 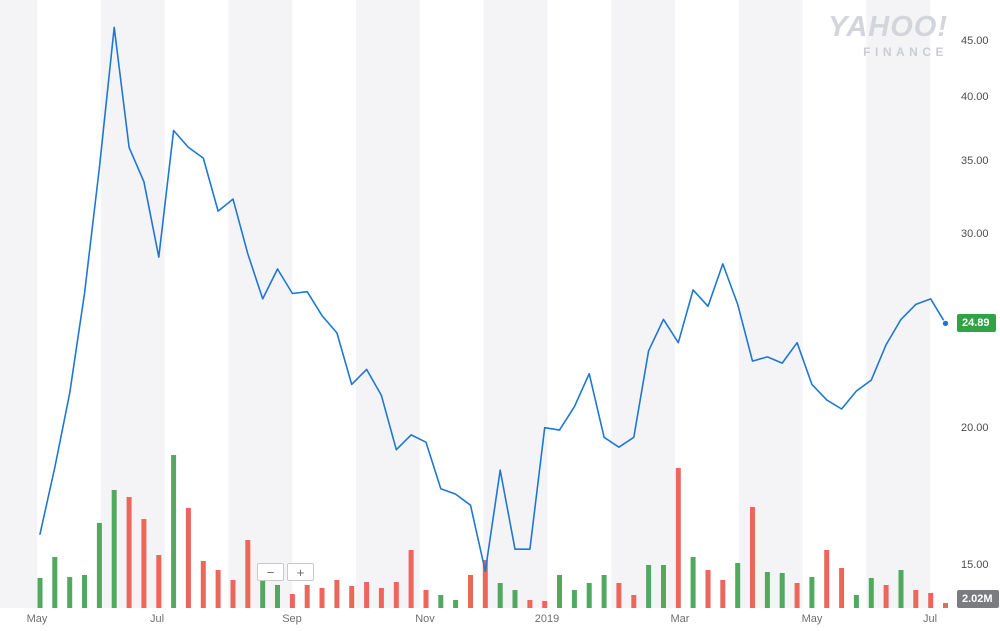 What do you see at coordinates (975, 565) in the screenshot?
I see `y-axis-label: 15.00` at bounding box center [975, 565].